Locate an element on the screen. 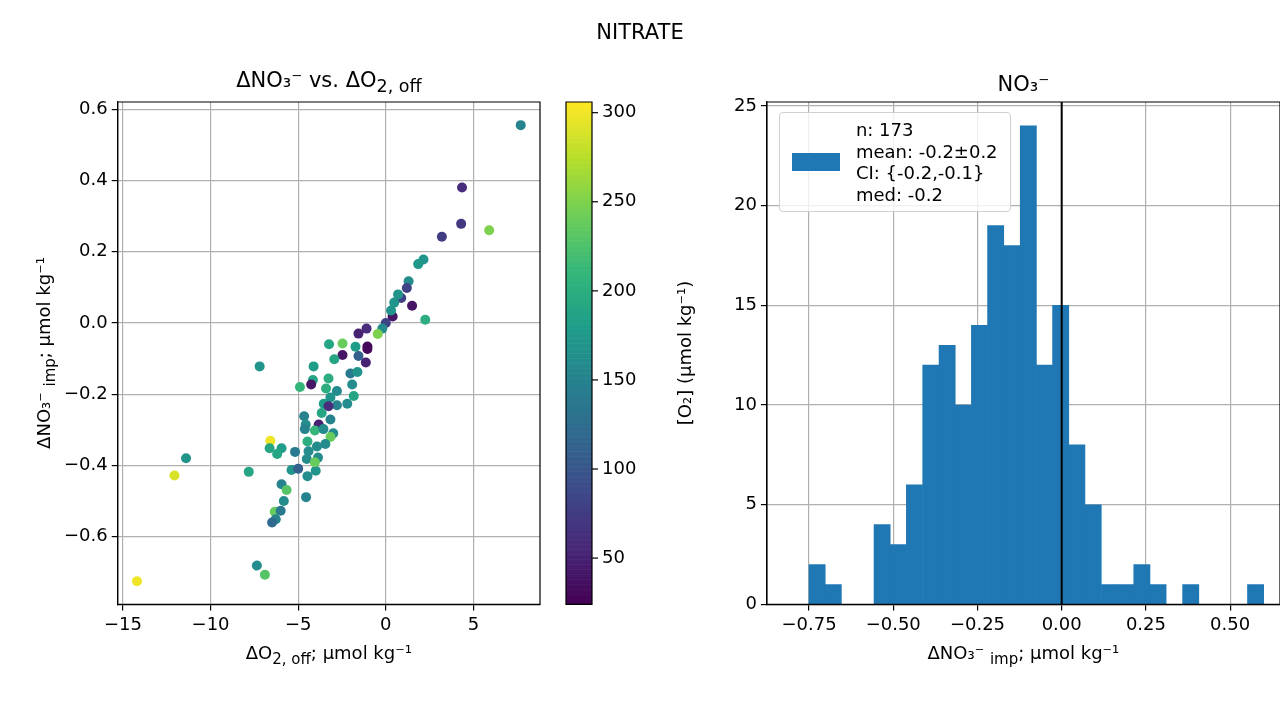 Image resolution: width=1280 pixels, height=704 pixels. x-axis-title: ΔO$_{2, off}$; μmol kg⁻¹ is located at coordinates (328, 655).